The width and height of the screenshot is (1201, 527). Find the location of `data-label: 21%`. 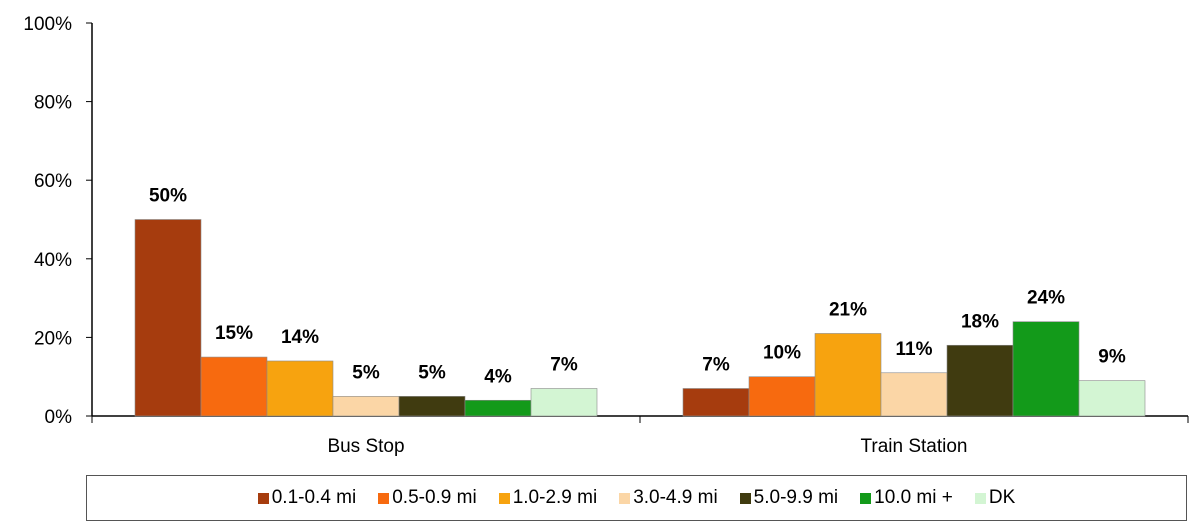

data-label: 21% is located at coordinates (848, 309).